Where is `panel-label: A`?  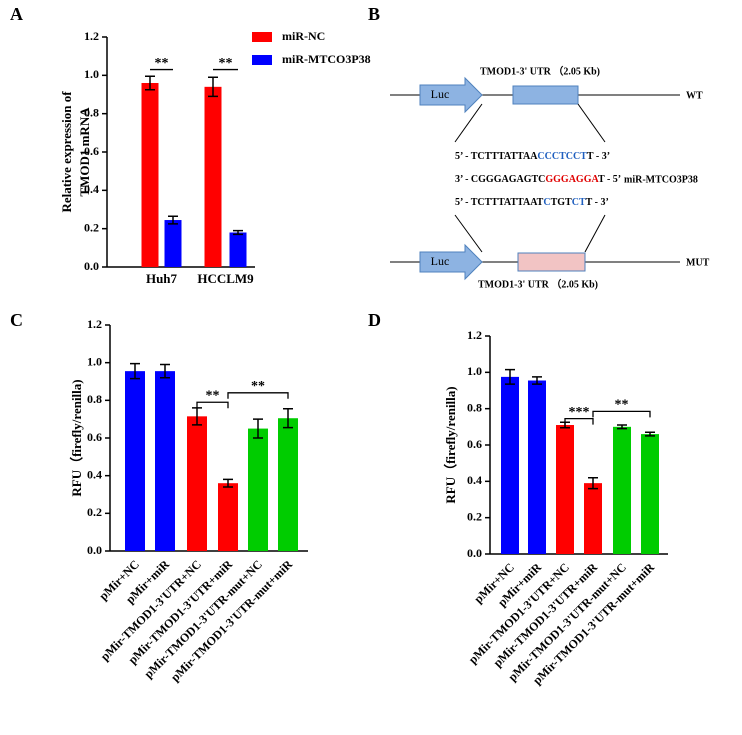 panel-label: A is located at coordinates (16, 14).